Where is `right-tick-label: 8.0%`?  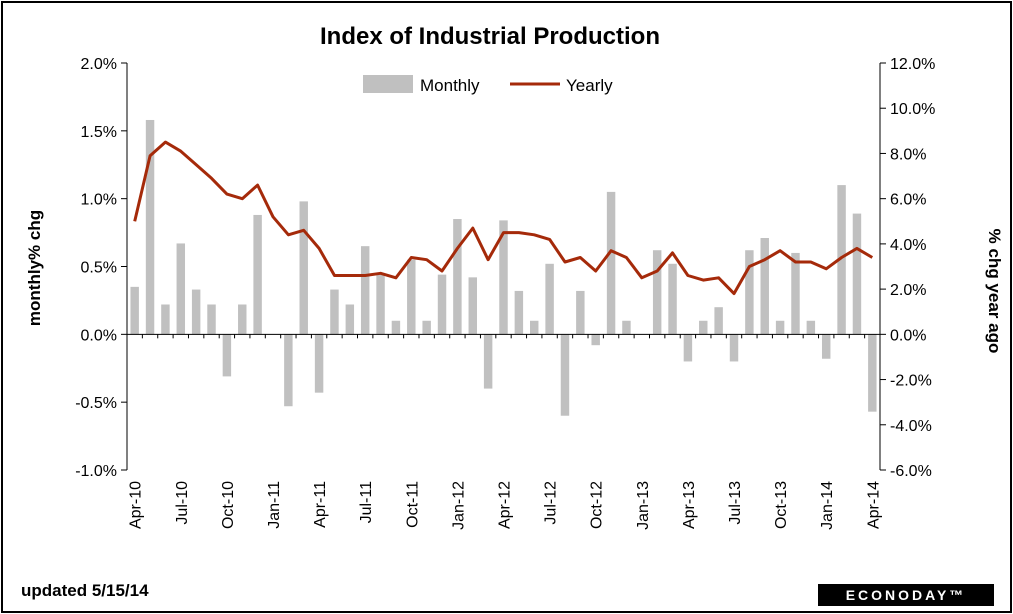
right-tick-label: 8.0% is located at coordinates (908, 154).